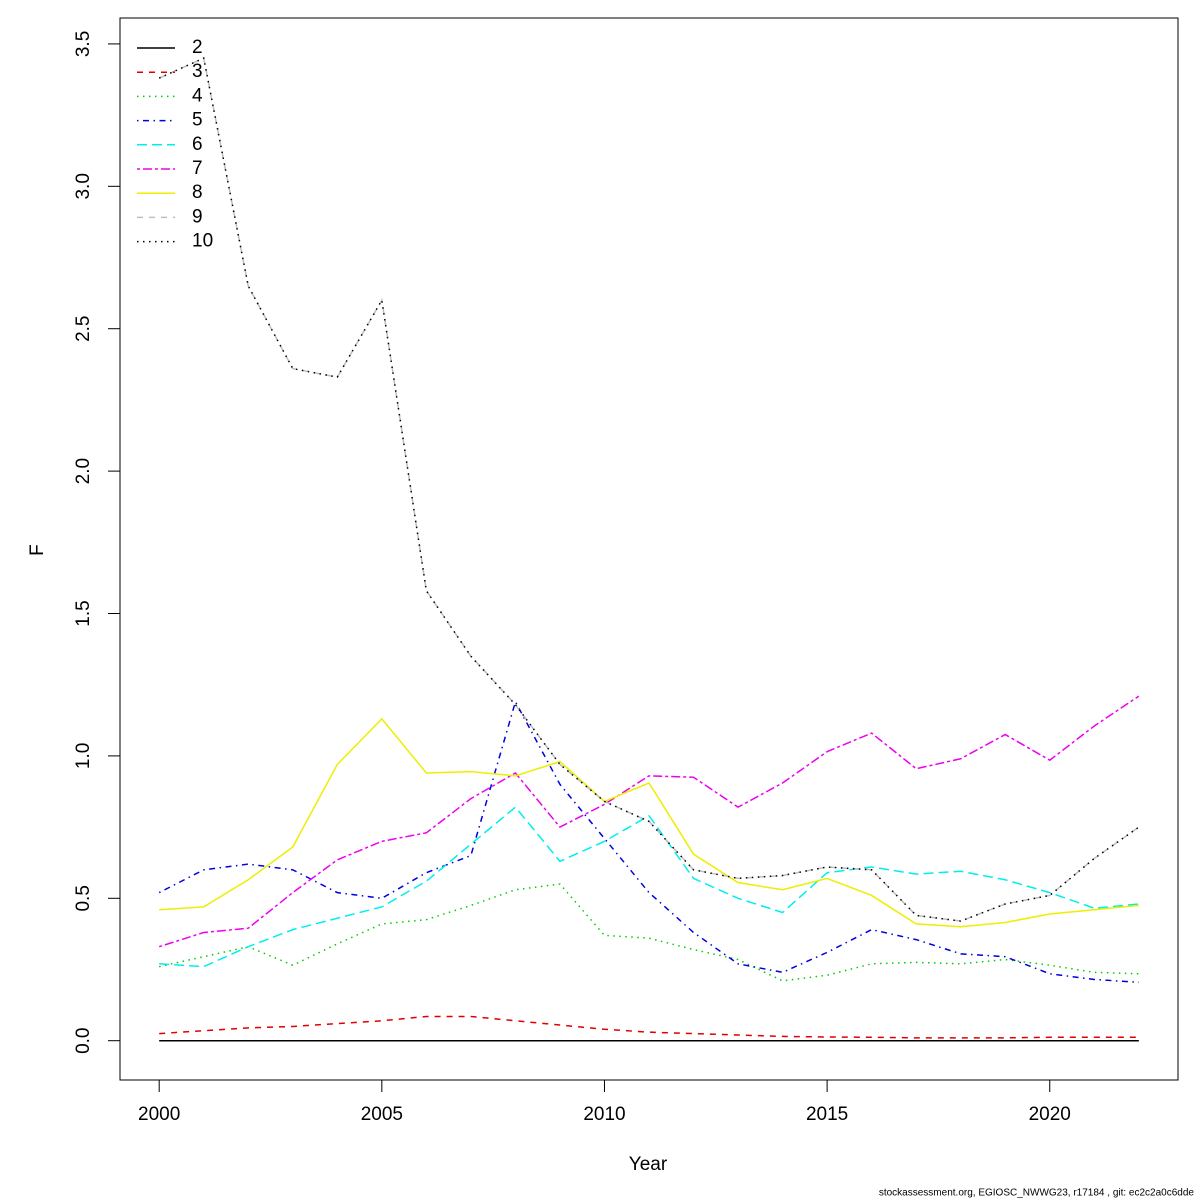 The image size is (1200, 1200). I want to click on x-tick-label: 2005, so click(382, 1114).